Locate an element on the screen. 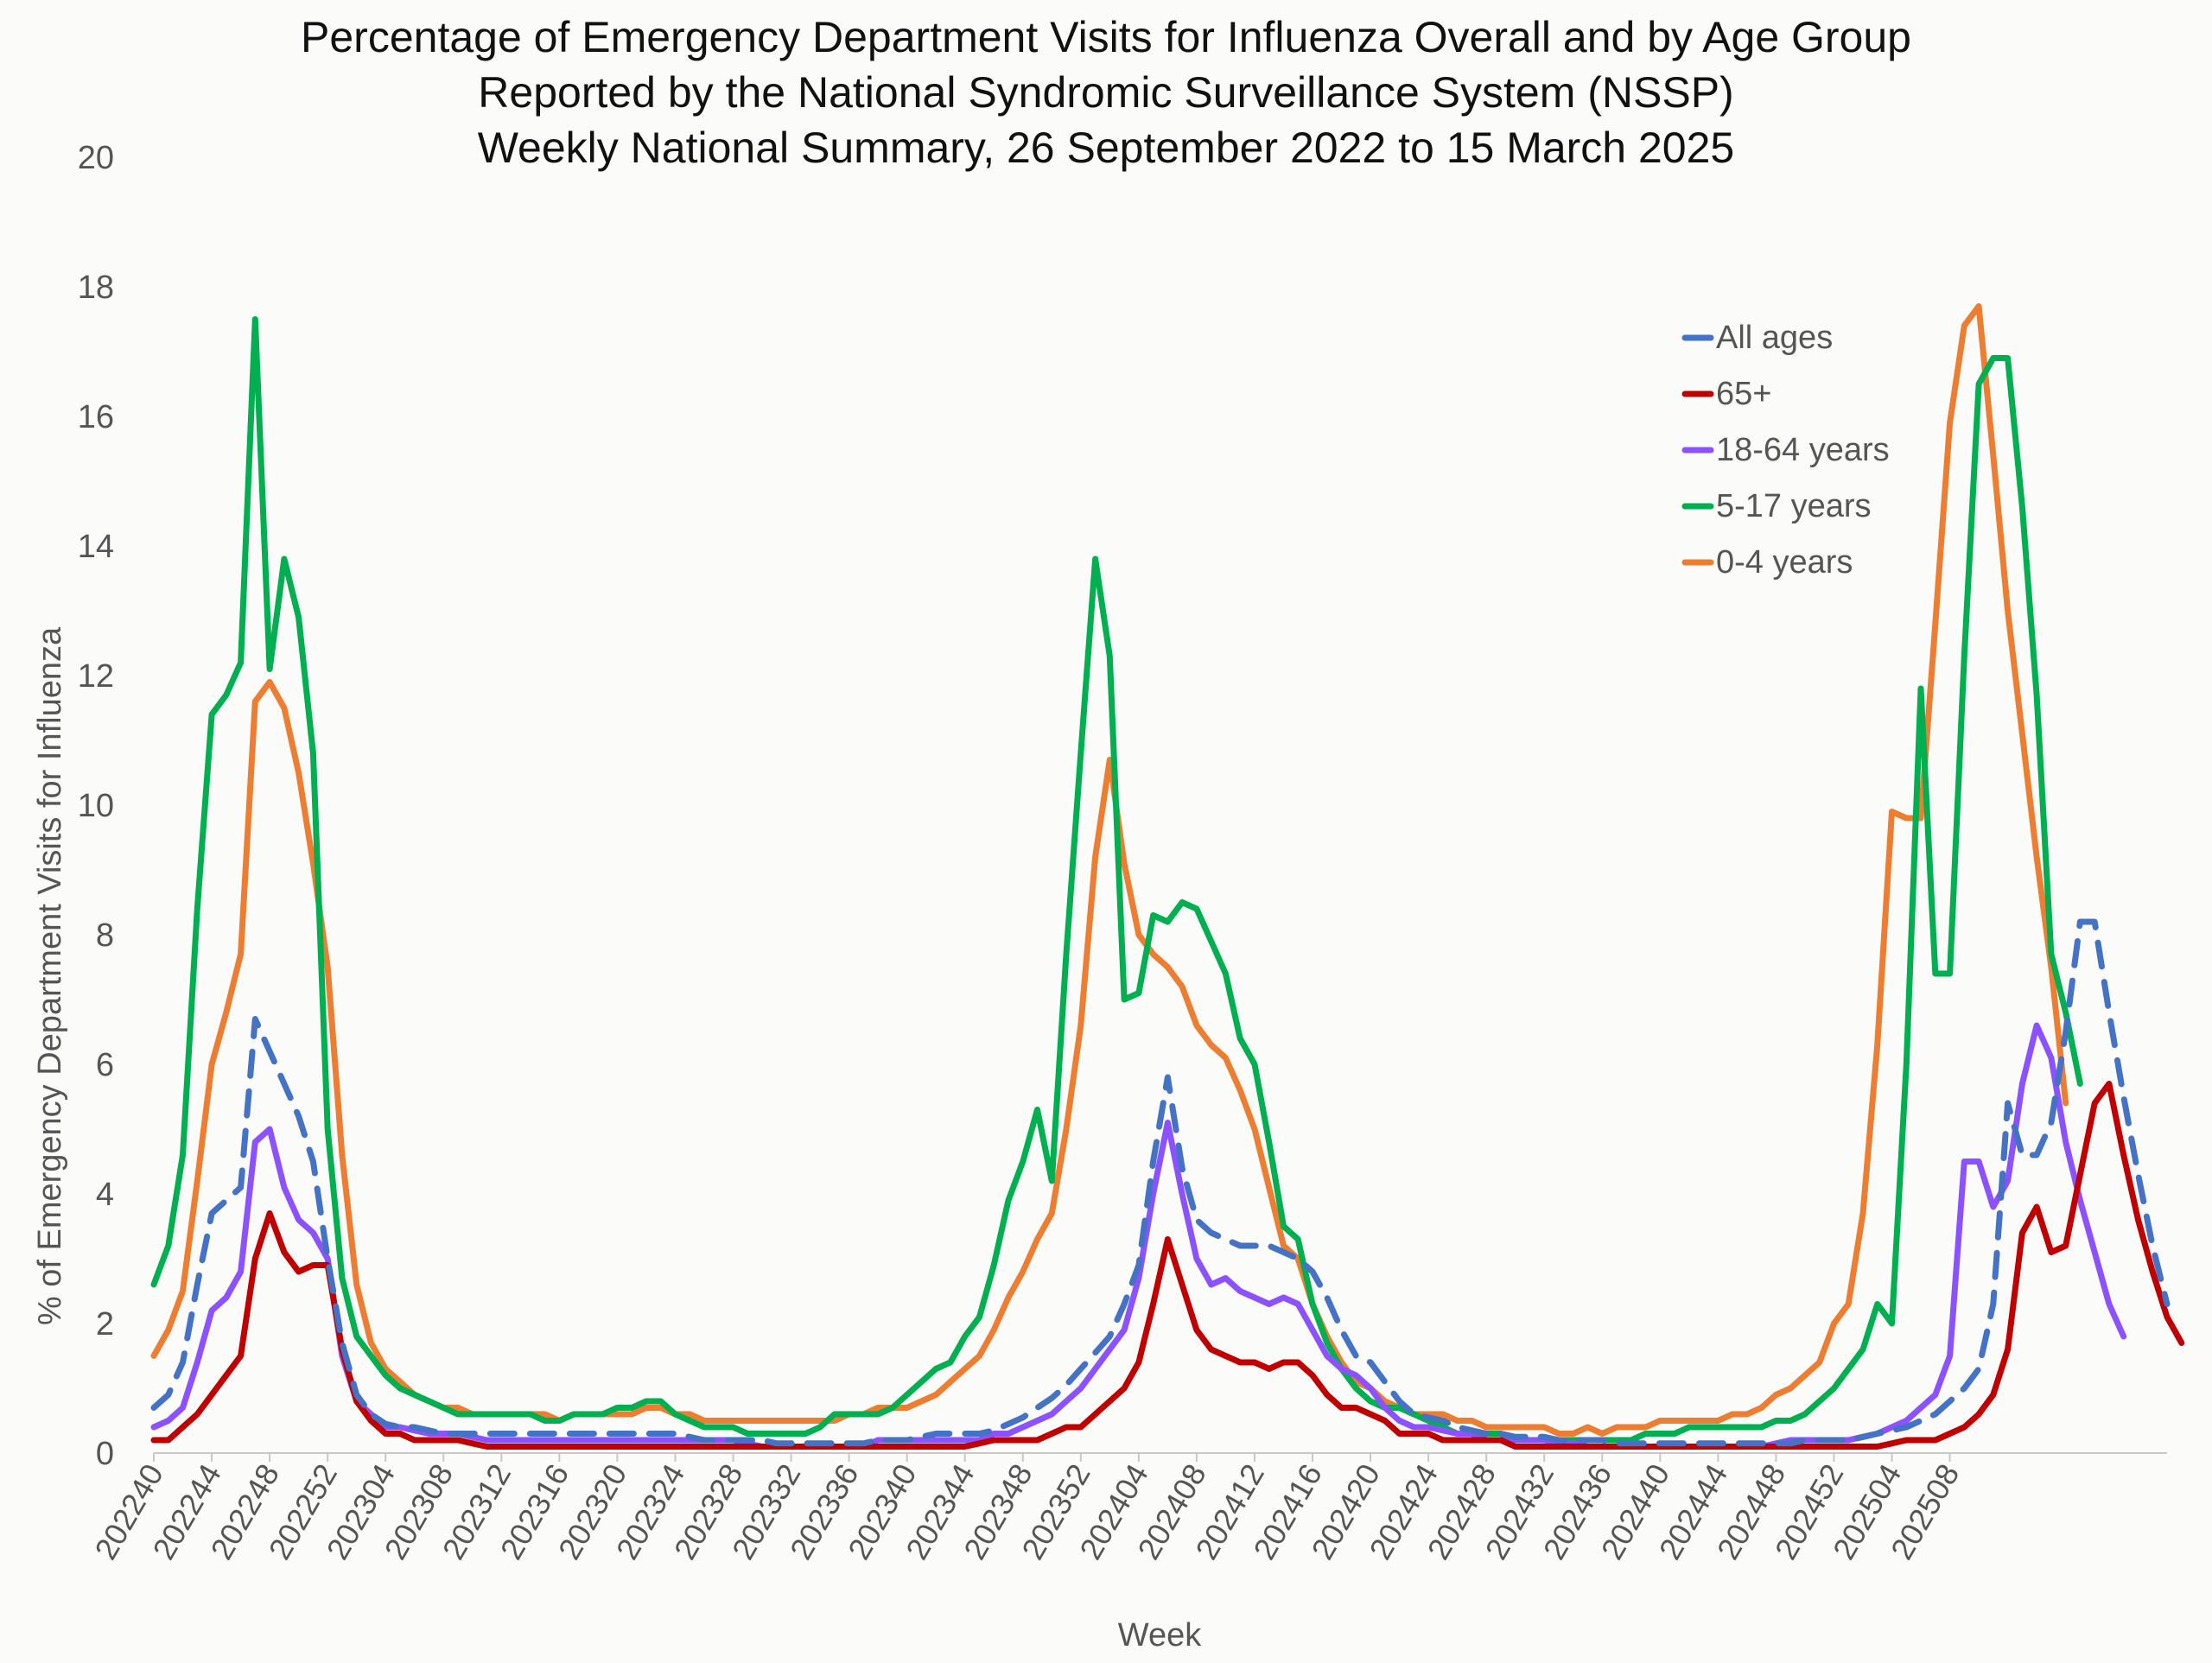 This screenshot has width=2212, height=1663. legend-label: 5-17 years is located at coordinates (1794, 506).